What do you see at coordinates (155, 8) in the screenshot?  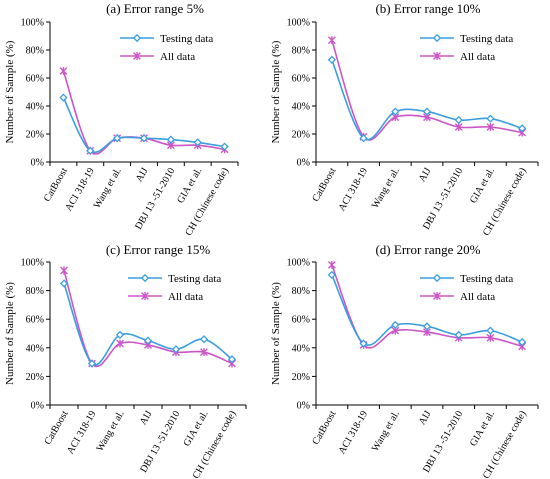 I see `panel-title: (a) Error range 5%` at bounding box center [155, 8].